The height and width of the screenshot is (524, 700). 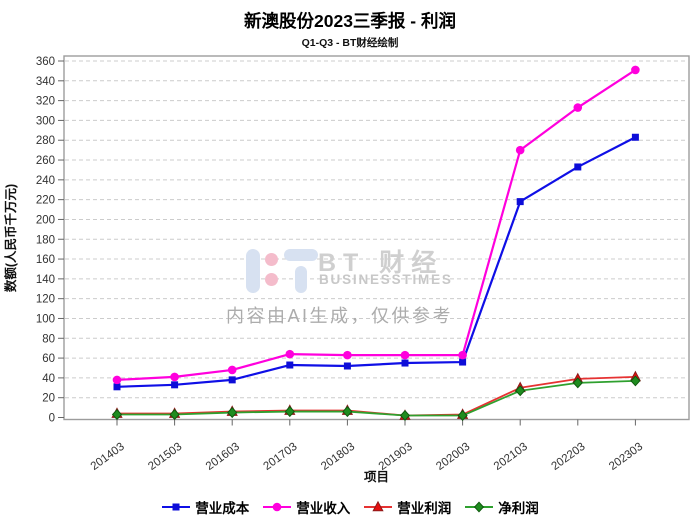 What do you see at coordinates (301, 255) in the screenshot?
I see `logo-t-bar-shape` at bounding box center [301, 255].